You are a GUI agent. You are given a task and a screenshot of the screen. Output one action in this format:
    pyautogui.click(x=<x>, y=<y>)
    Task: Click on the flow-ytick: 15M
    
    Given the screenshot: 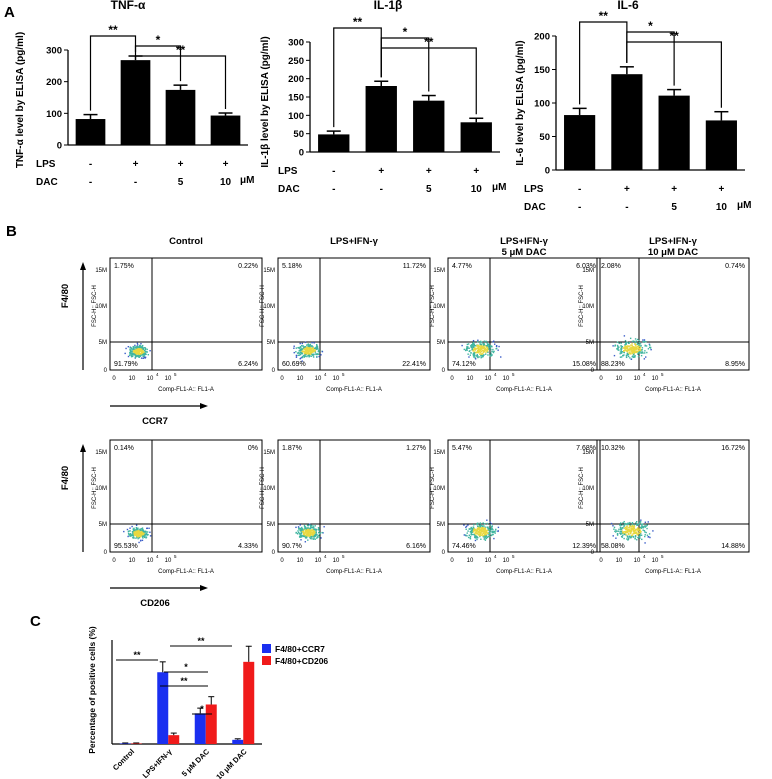 What is the action you would take?
    pyautogui.click(x=269, y=271)
    